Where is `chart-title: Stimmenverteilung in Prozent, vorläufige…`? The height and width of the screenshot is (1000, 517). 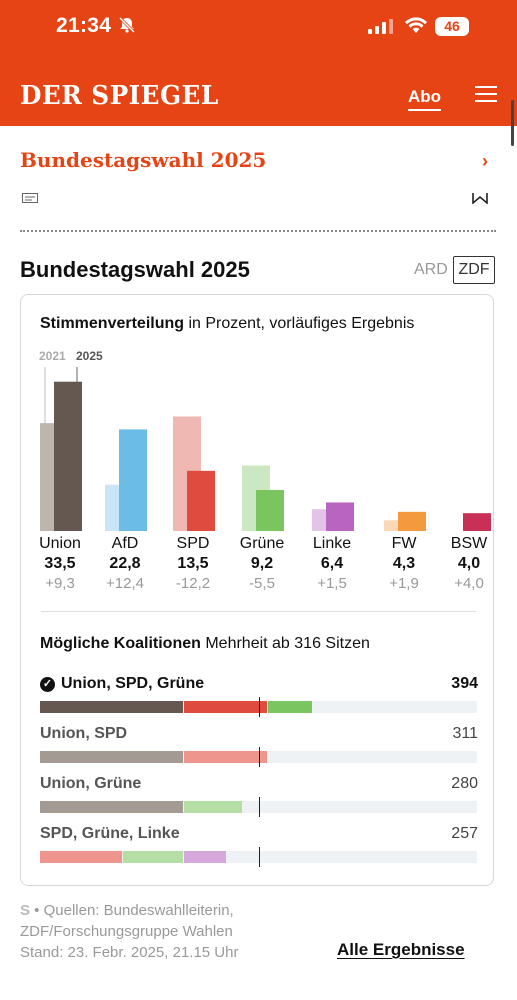 chart-title: Stimmenverteilung in Prozent, vorläufige… is located at coordinates (227, 324).